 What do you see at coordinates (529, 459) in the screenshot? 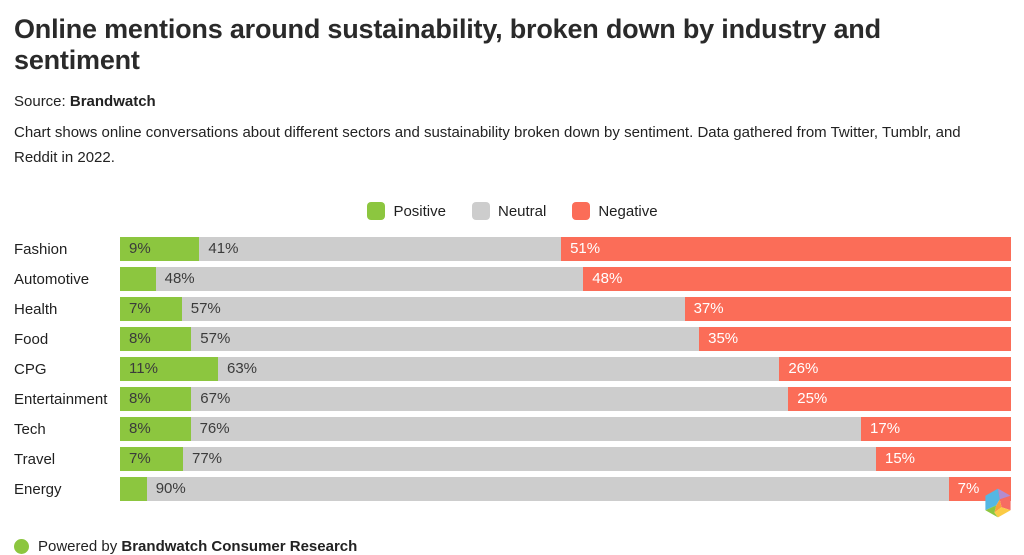
I see `bar-segment-neutral: 77%` at bounding box center [529, 459].